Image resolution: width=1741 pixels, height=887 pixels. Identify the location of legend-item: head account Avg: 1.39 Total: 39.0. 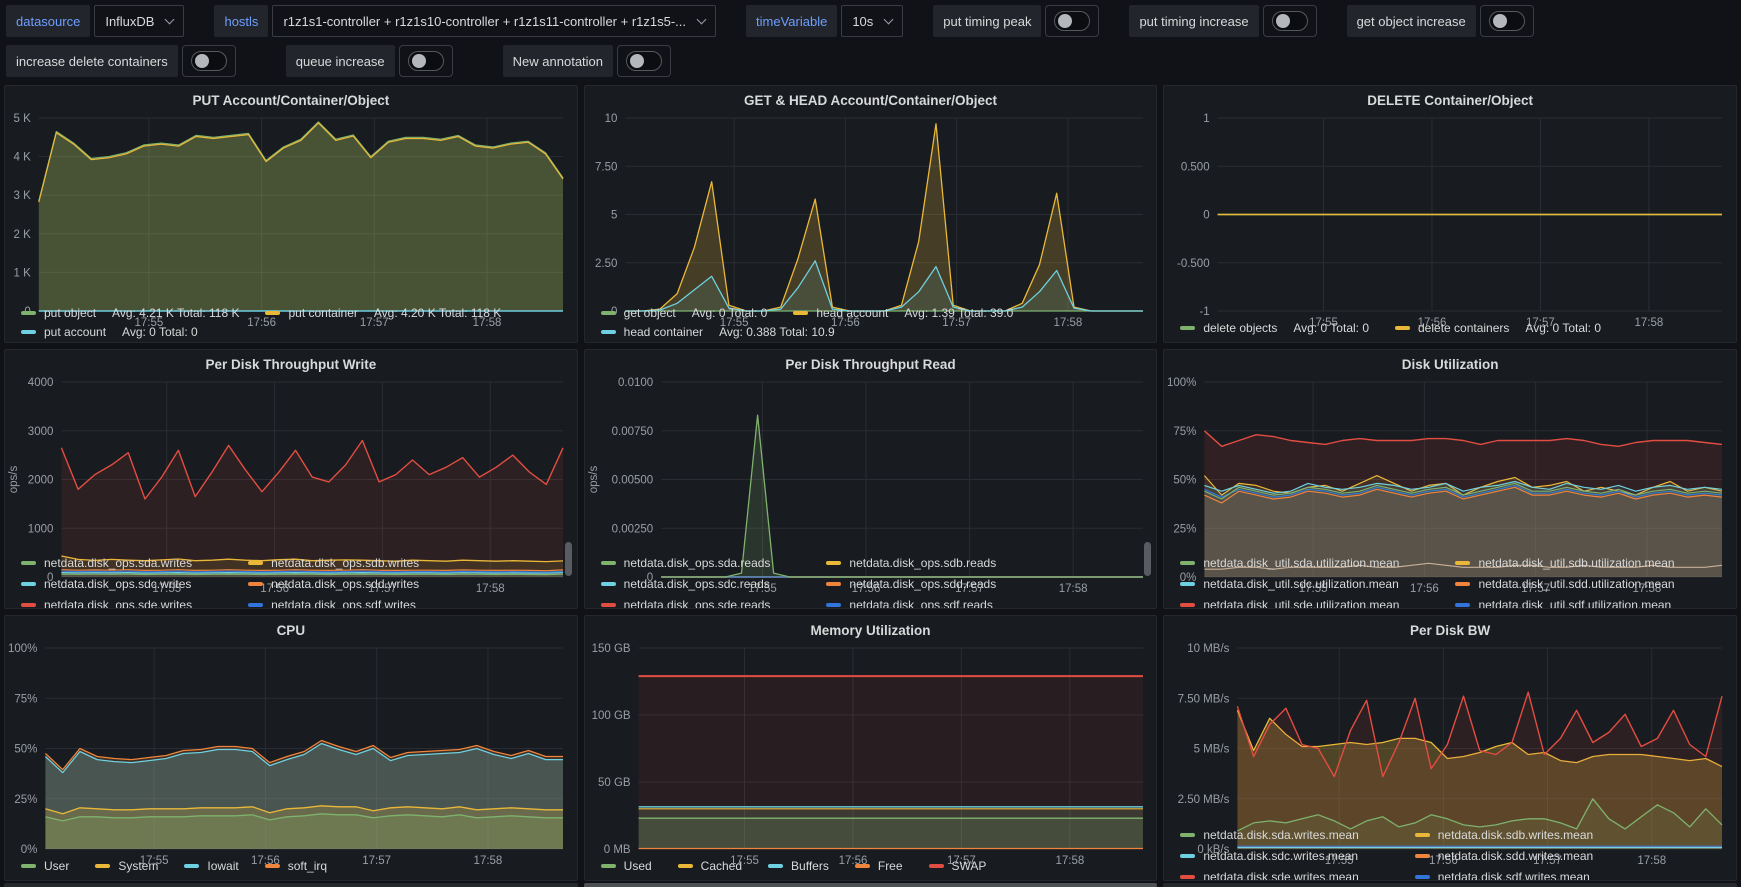
(903, 313).